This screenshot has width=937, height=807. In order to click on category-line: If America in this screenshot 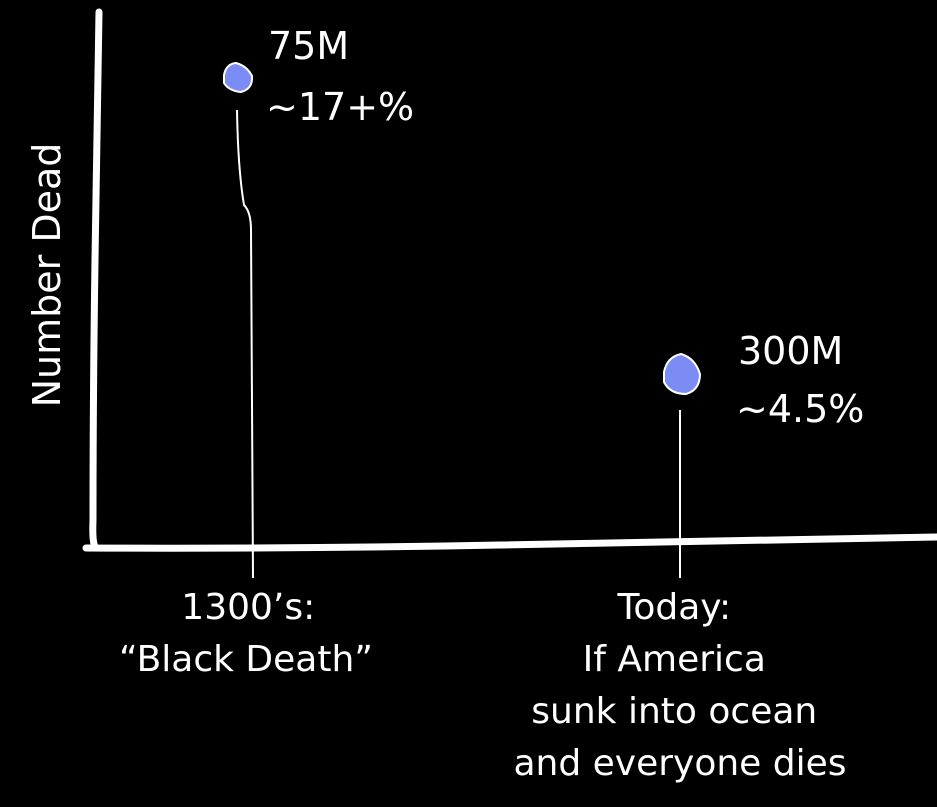, I will do `click(674, 659)`.